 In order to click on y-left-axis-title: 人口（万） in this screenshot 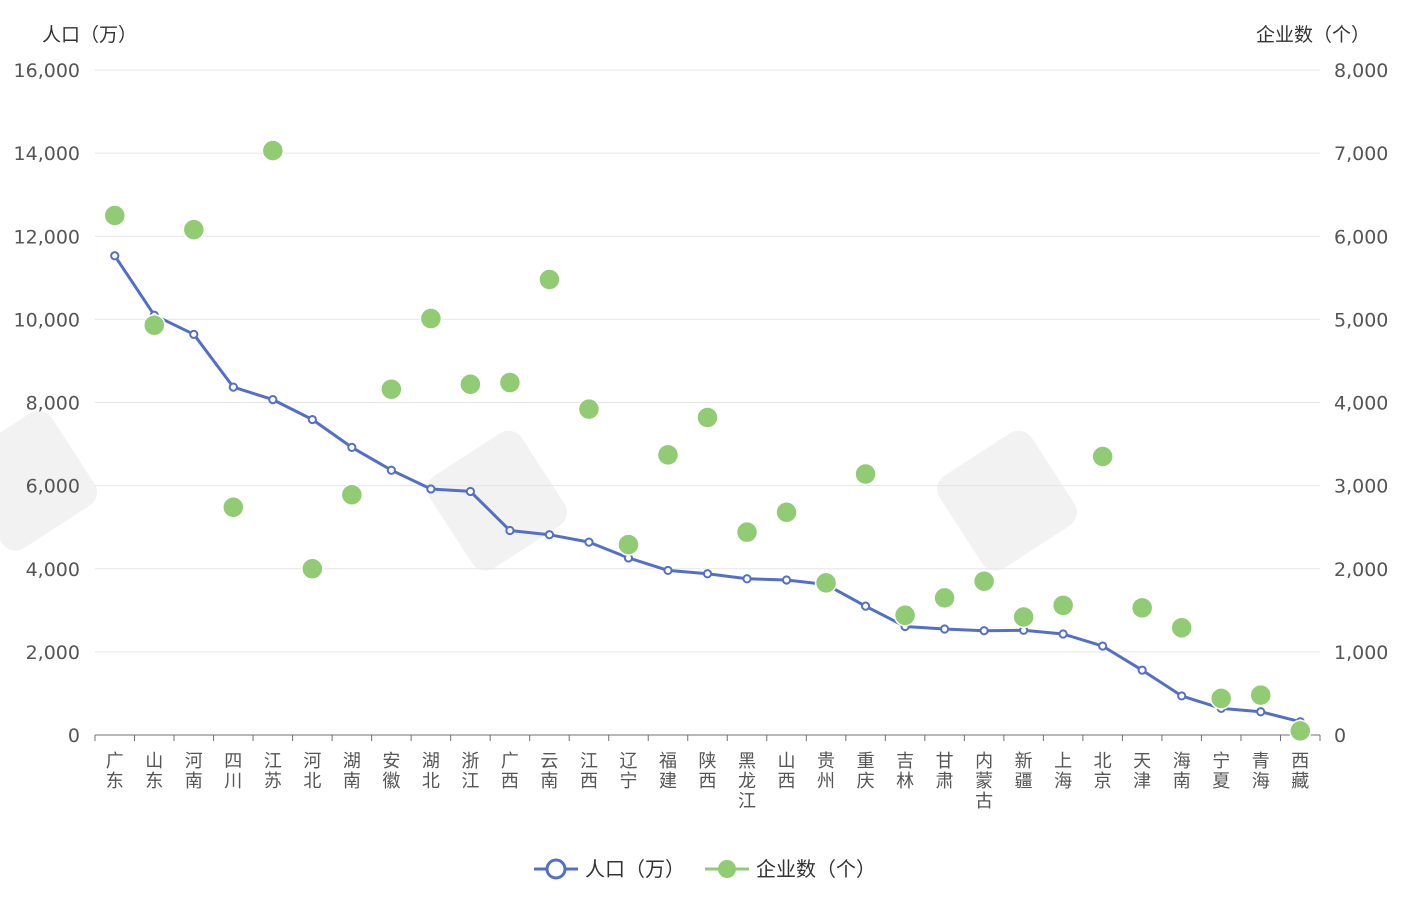, I will do `click(89, 35)`.